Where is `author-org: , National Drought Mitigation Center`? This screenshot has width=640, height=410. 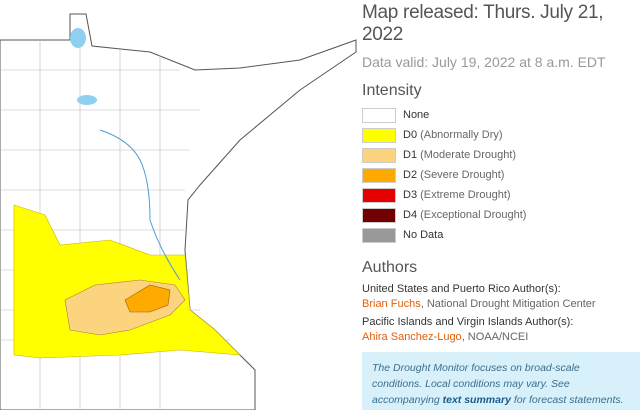
author-org: , National Drought Mitigation Center is located at coordinates (508, 304).